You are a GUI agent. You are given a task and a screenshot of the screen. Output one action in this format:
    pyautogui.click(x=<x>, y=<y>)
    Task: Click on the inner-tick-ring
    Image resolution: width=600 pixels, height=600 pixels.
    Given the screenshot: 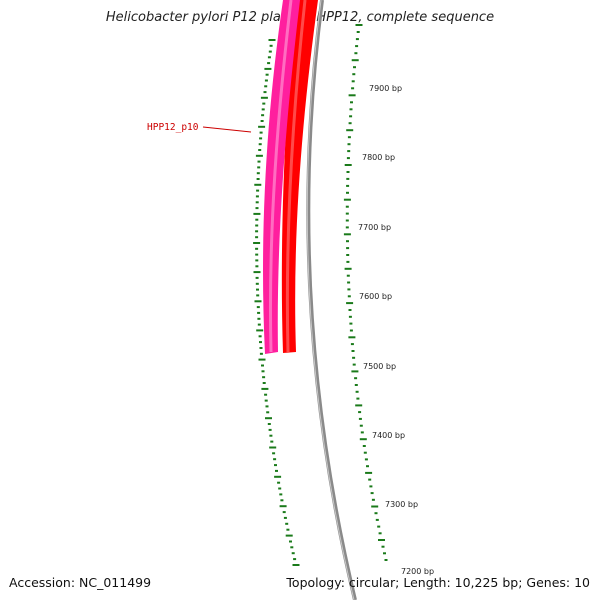 What is the action you would take?
    pyautogui.click(x=365, y=292)
    